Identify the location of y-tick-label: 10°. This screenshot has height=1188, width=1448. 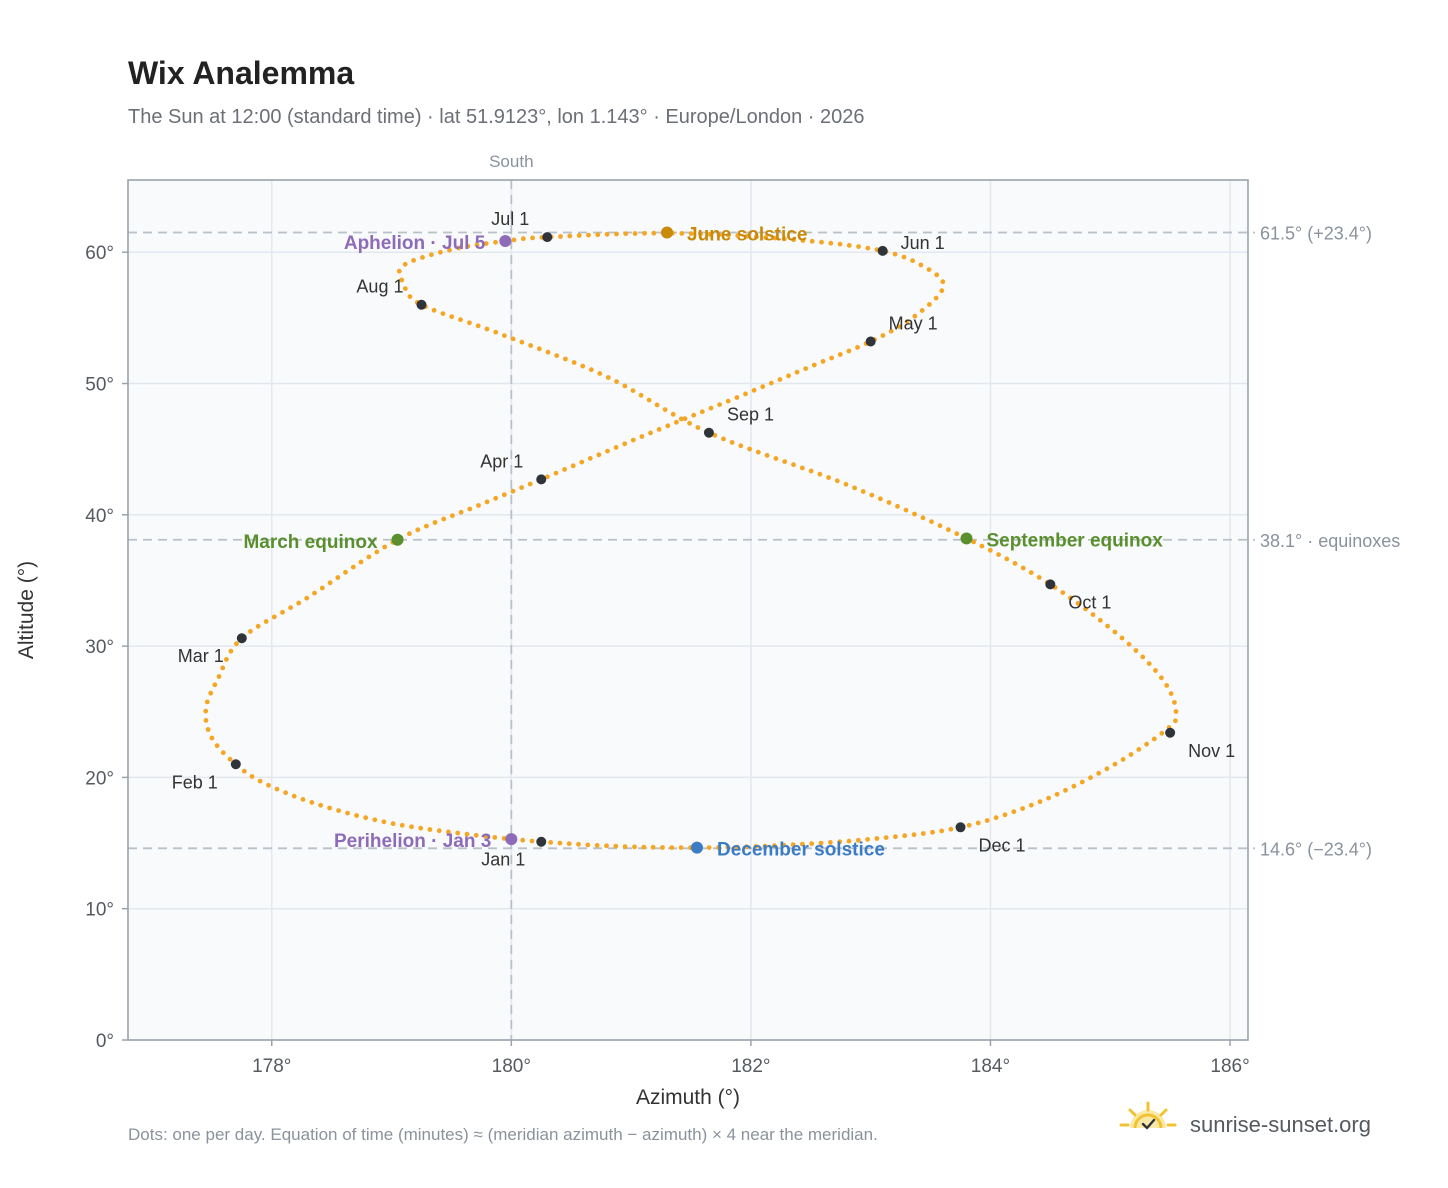
(99, 910).